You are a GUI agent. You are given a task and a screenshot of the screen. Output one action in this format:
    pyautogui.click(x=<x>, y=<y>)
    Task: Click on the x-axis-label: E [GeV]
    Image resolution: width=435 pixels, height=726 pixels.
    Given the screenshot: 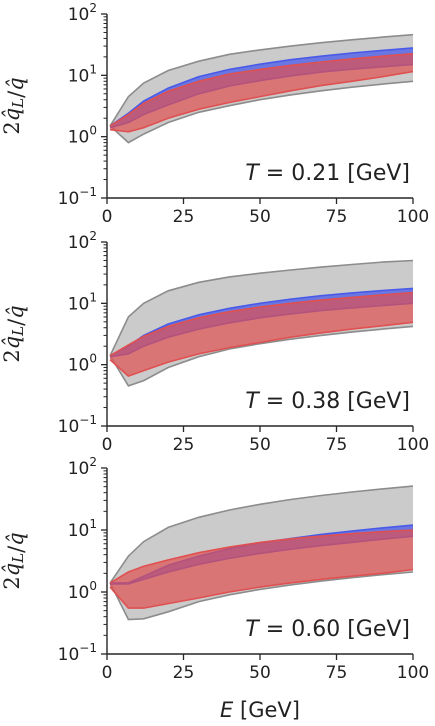 What is the action you would take?
    pyautogui.click(x=260, y=710)
    